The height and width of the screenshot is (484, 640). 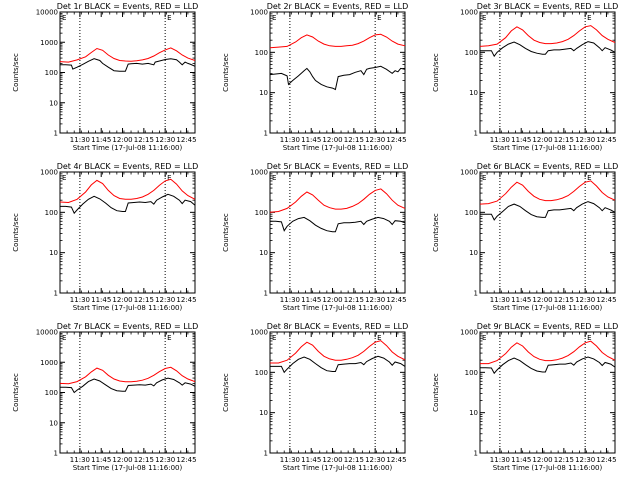 What do you see at coordinates (338, 6) in the screenshot?
I see `panel-title: Det 2r BLACK = Events, RED = LLD` at bounding box center [338, 6].